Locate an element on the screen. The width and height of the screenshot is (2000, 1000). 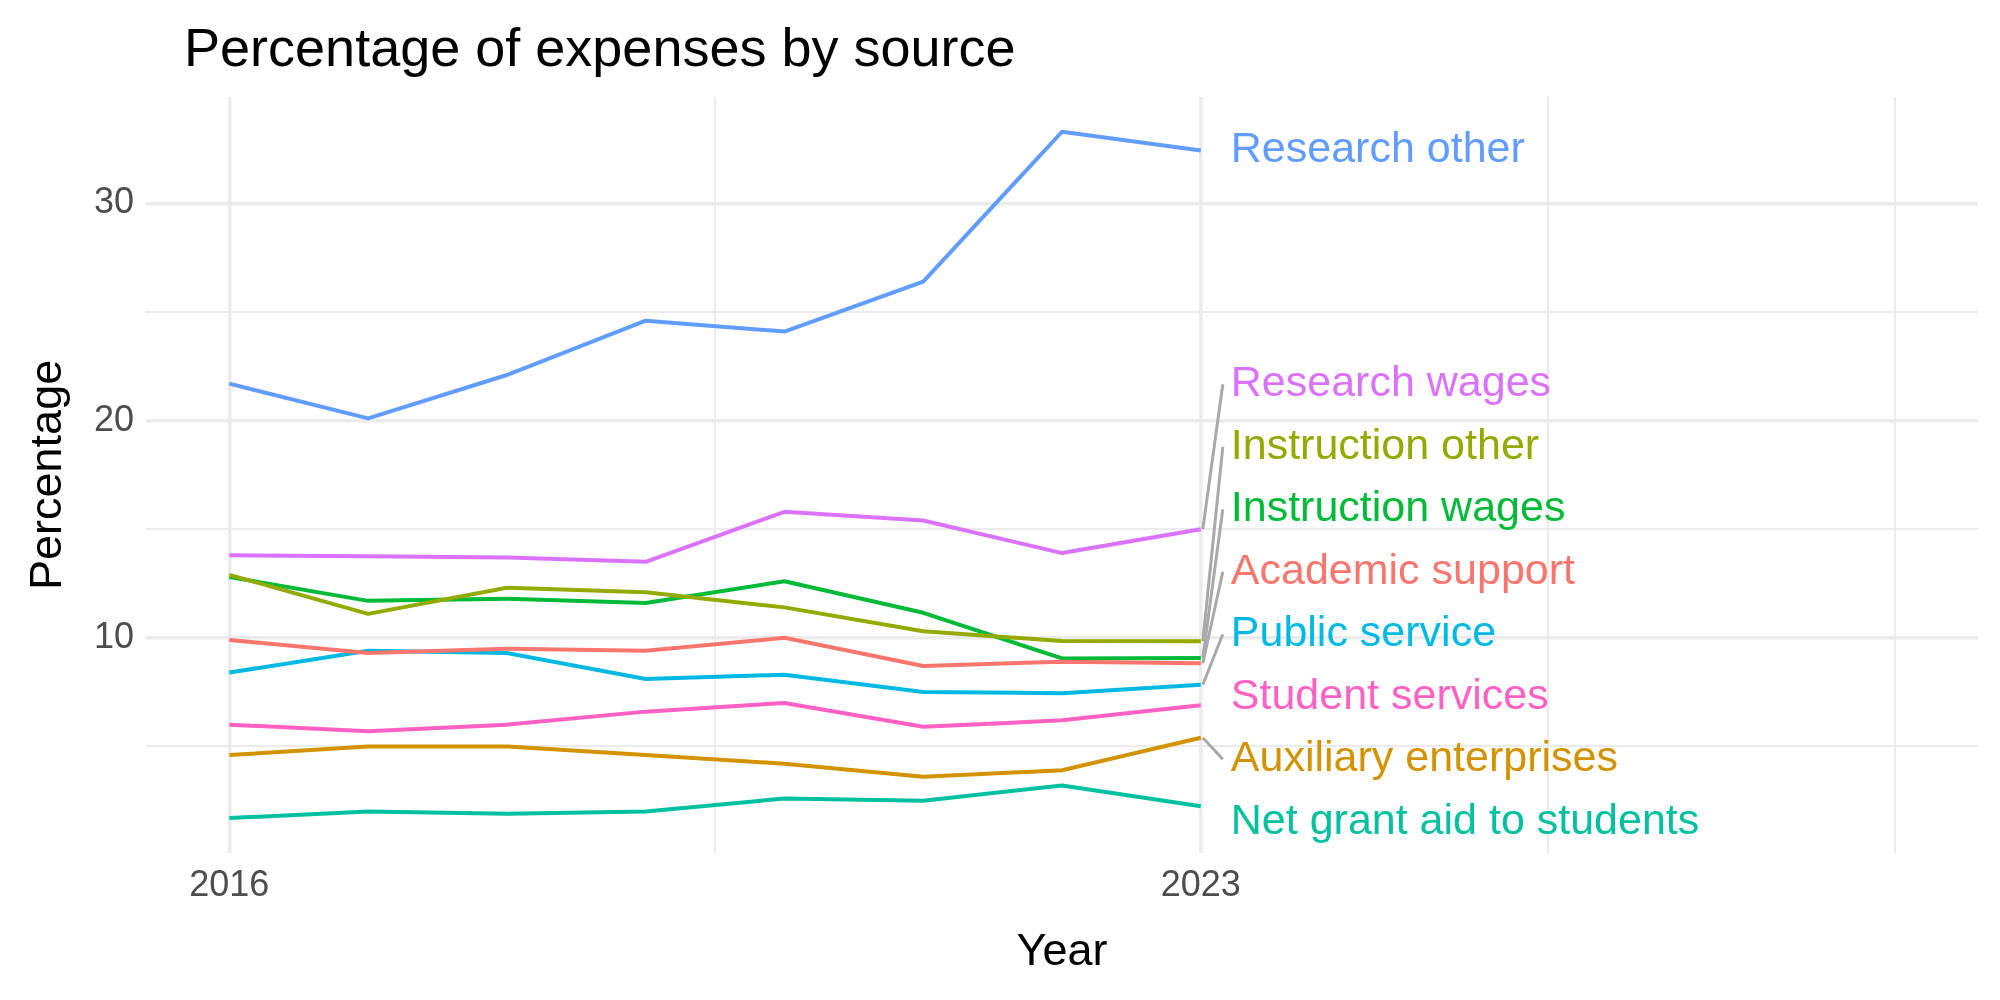
x-axis-title: Year is located at coordinates (1062, 950).